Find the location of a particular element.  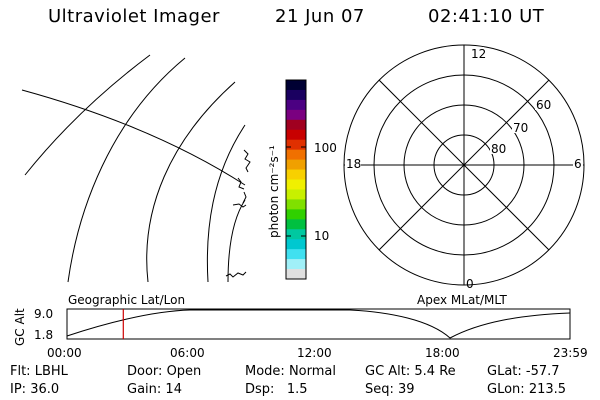

lat-label-60: 60 is located at coordinates (543, 105).